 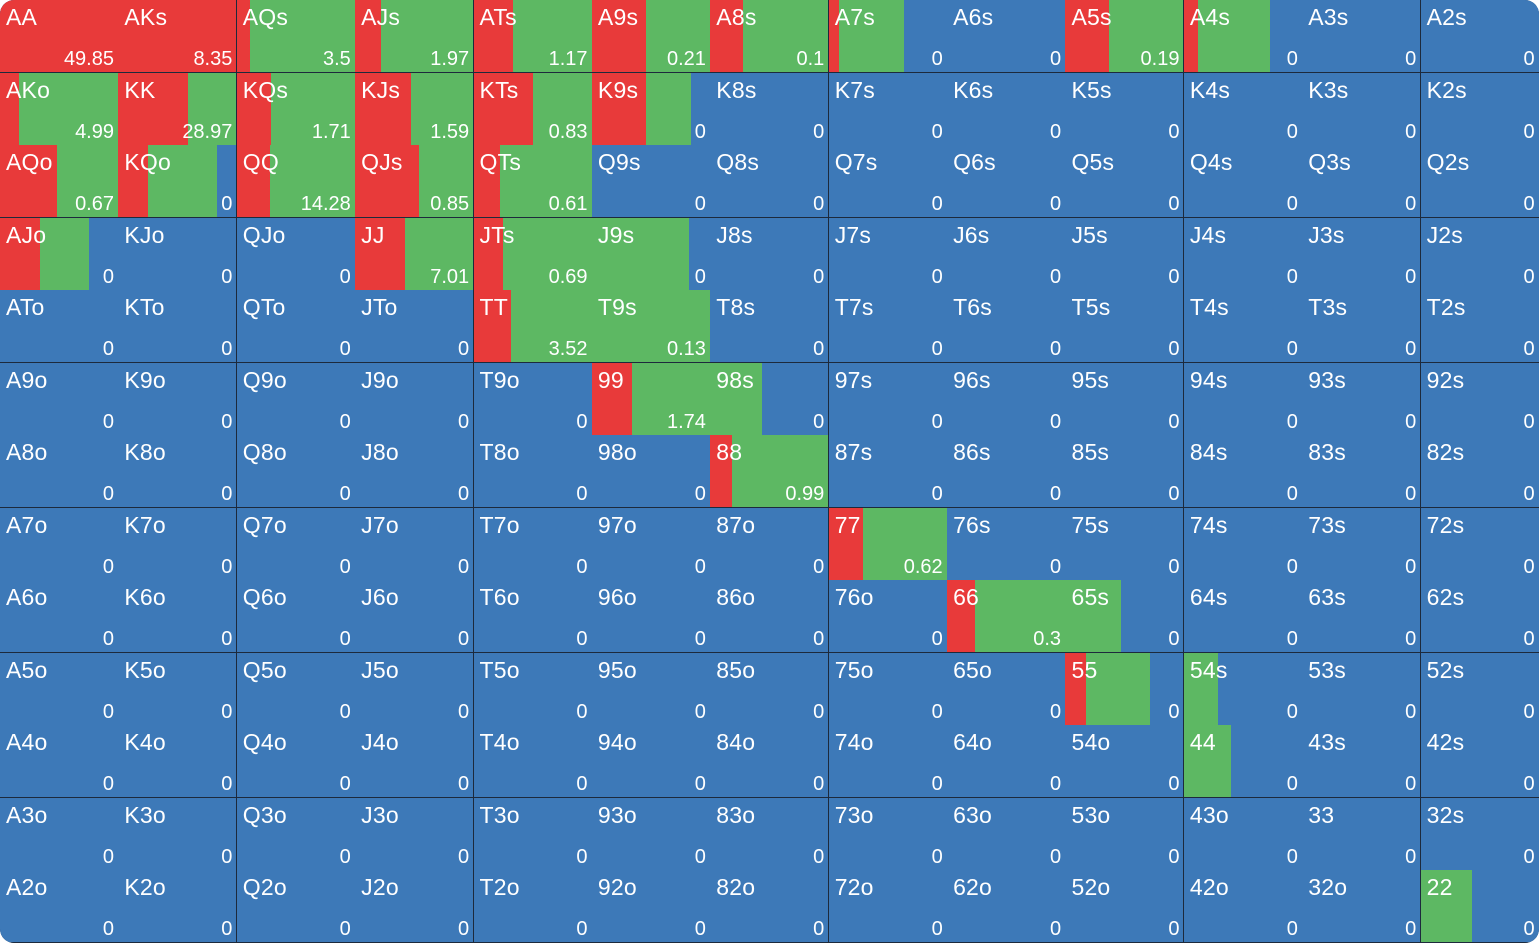 What do you see at coordinates (1479, 617) in the screenshot?
I see `hand-cell-62s: 62s 0` at bounding box center [1479, 617].